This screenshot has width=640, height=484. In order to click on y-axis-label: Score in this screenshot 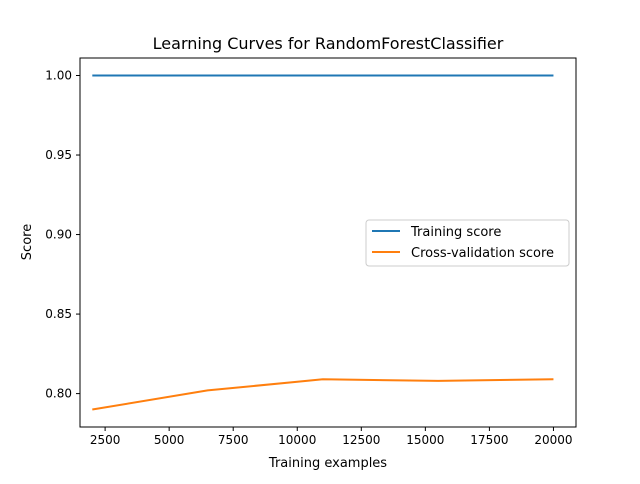, I will do `click(27, 242)`.